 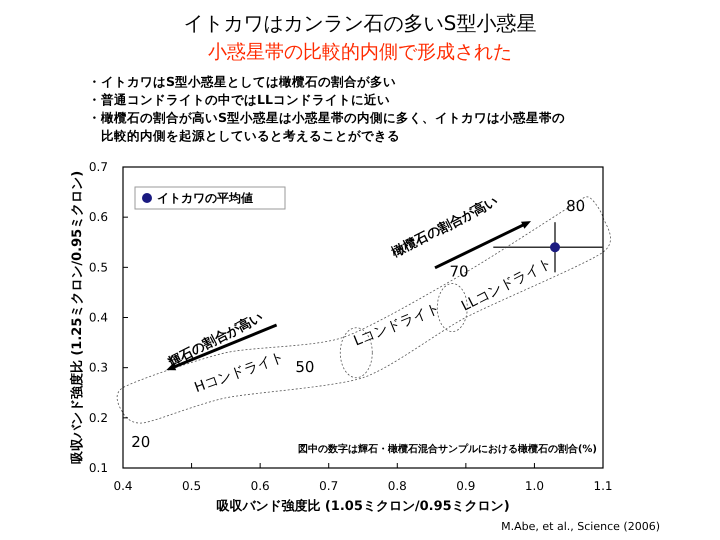 I want to click on text: M.Abe, et al., Science (2006), so click(x=580, y=526).